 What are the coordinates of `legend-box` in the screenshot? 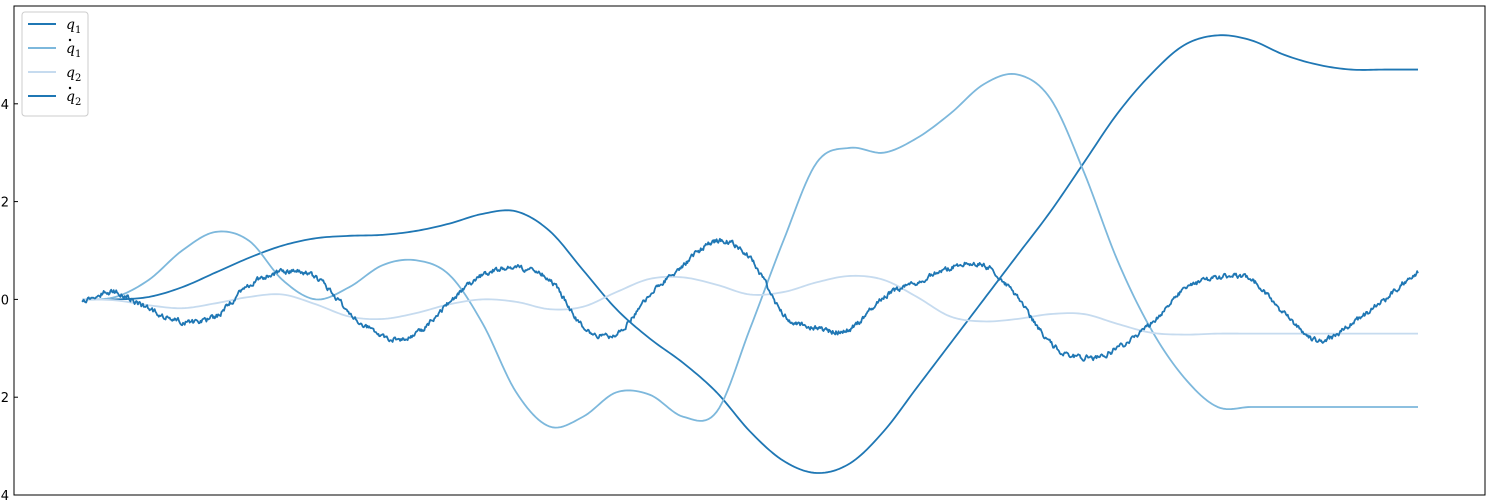 It's located at (55, 64).